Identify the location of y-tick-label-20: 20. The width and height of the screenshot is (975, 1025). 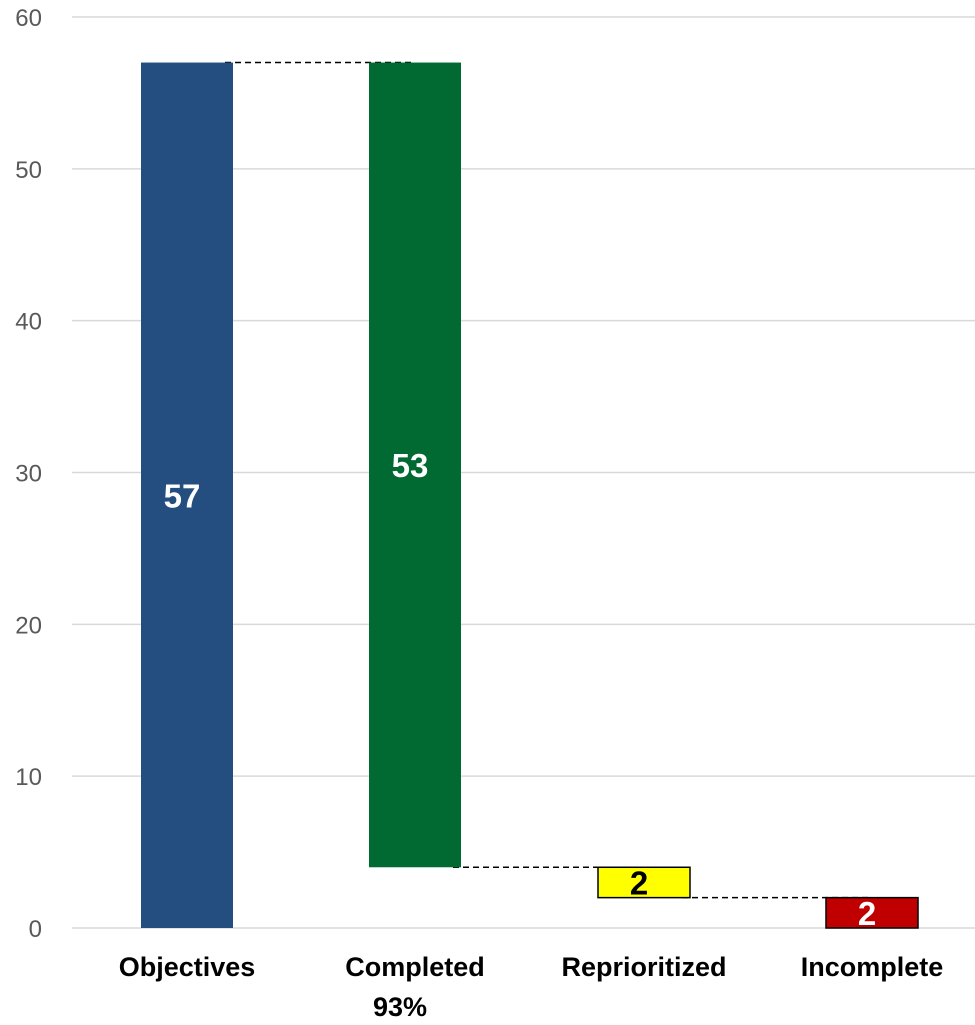
(28, 625).